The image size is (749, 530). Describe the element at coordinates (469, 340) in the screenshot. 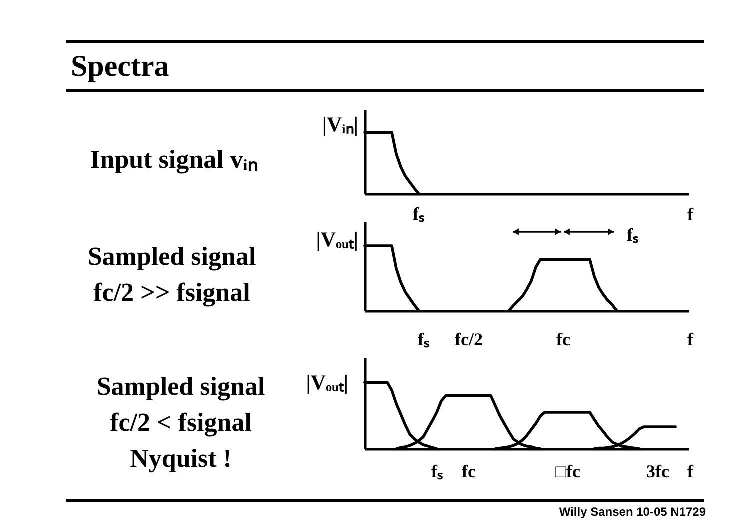

I see `x-tick-label: fc/2` at that location.